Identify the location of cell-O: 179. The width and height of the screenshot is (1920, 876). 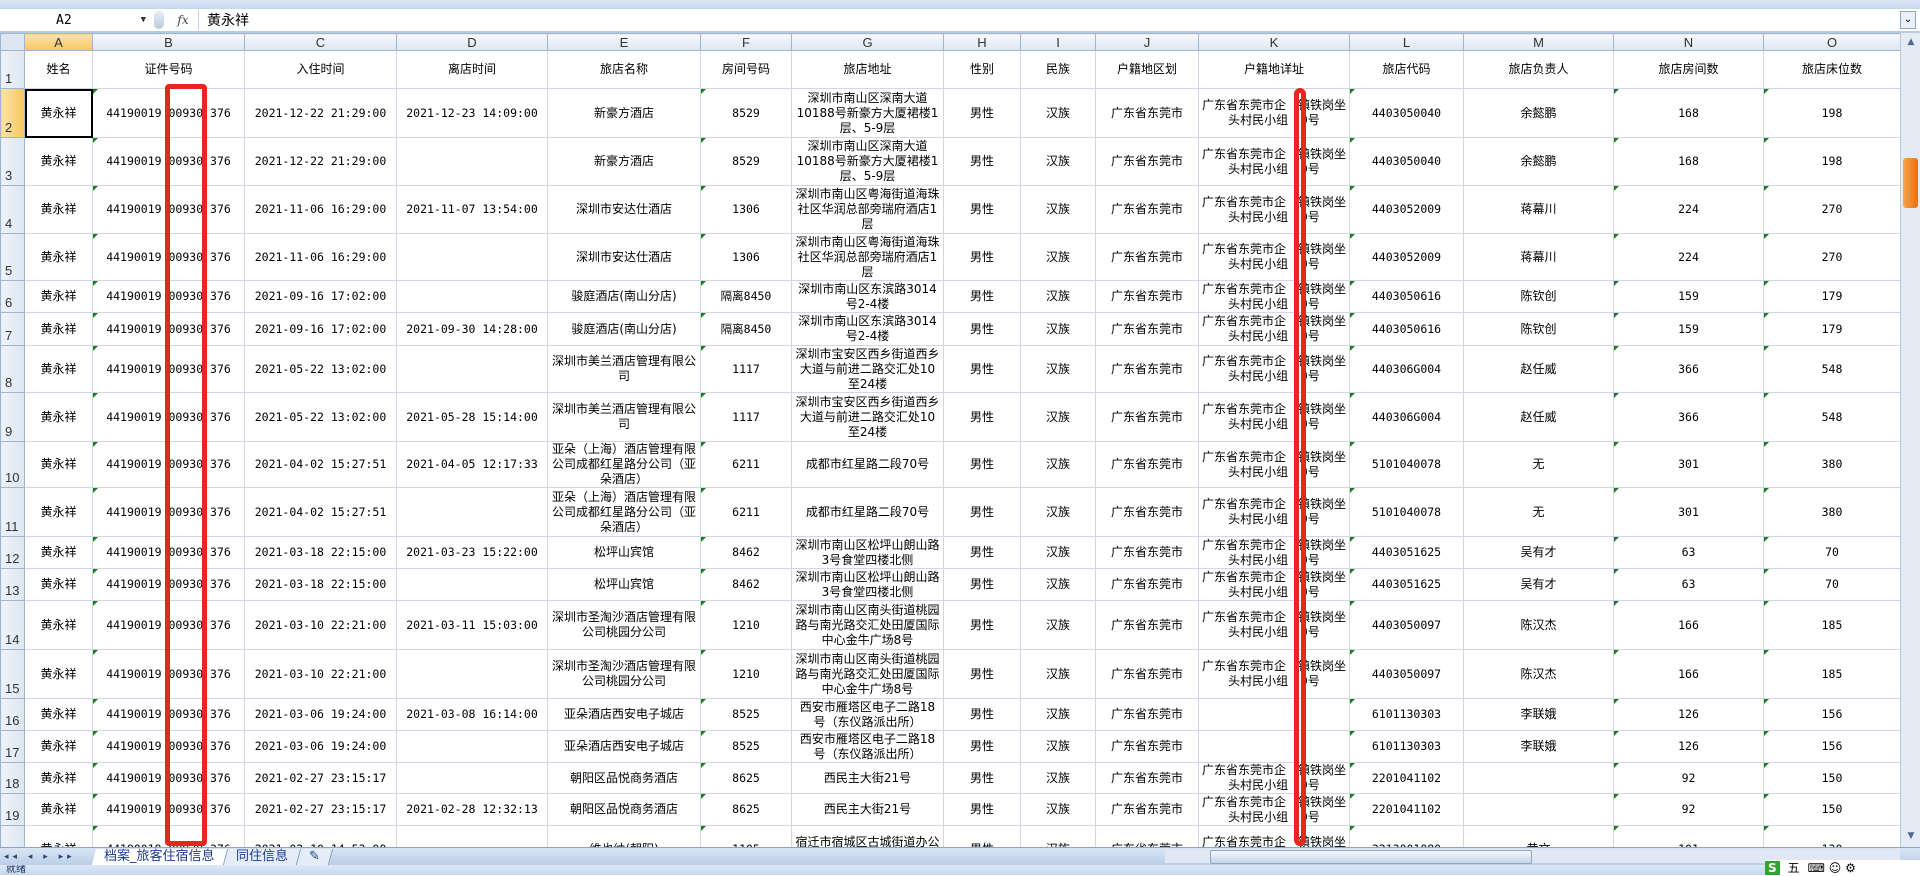
(1831, 329).